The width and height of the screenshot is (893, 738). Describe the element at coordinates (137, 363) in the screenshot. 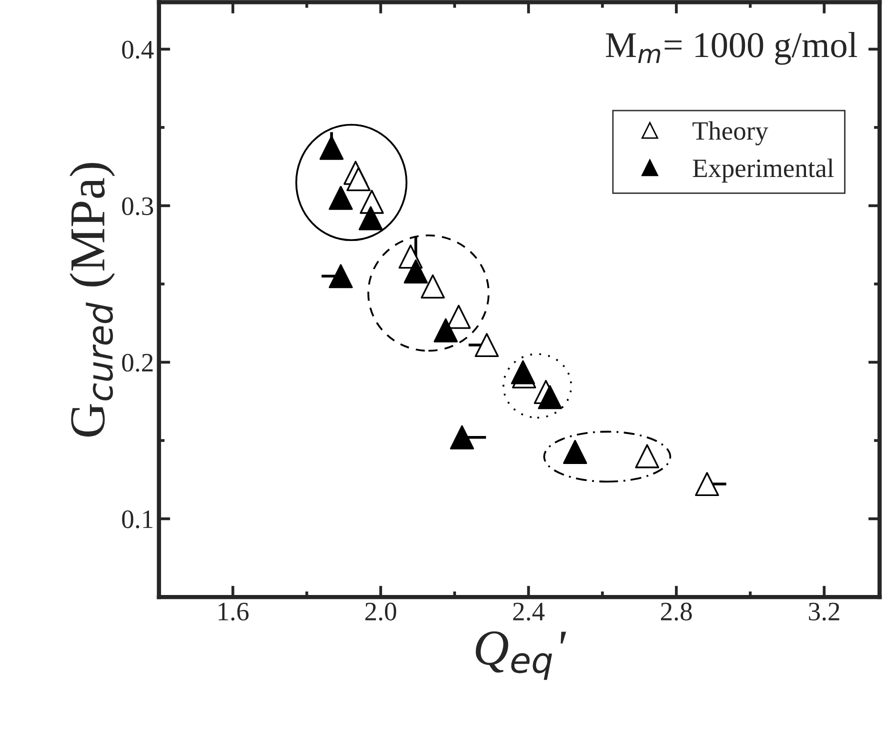

I see `y-tick-label: 0.2` at that location.